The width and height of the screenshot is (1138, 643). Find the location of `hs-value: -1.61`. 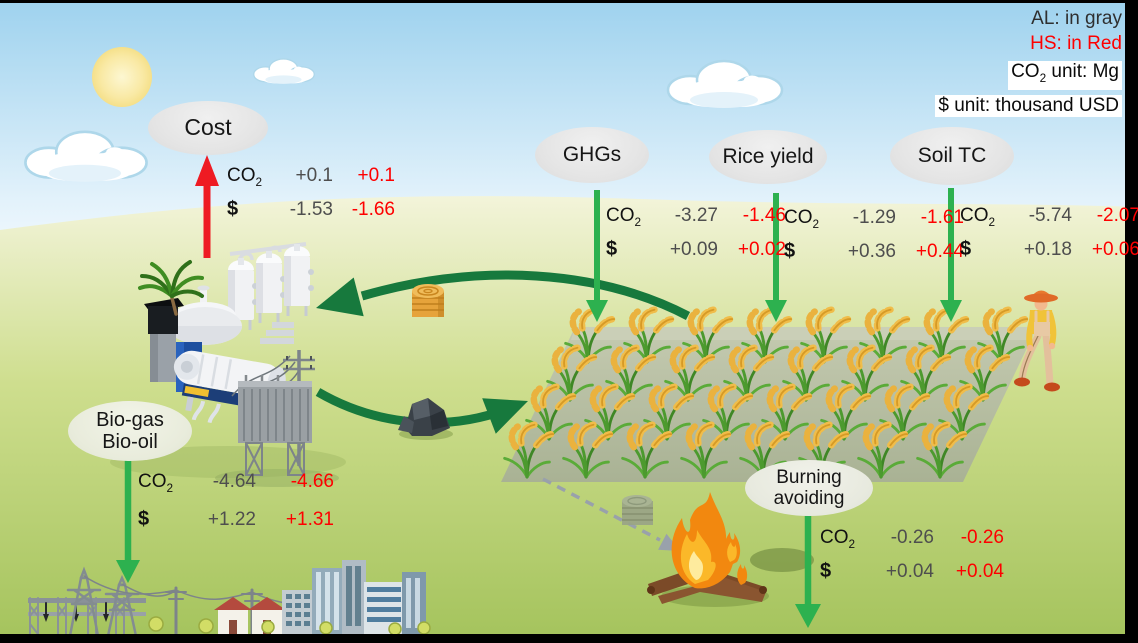

hs-value: -1.61 is located at coordinates (942, 217).